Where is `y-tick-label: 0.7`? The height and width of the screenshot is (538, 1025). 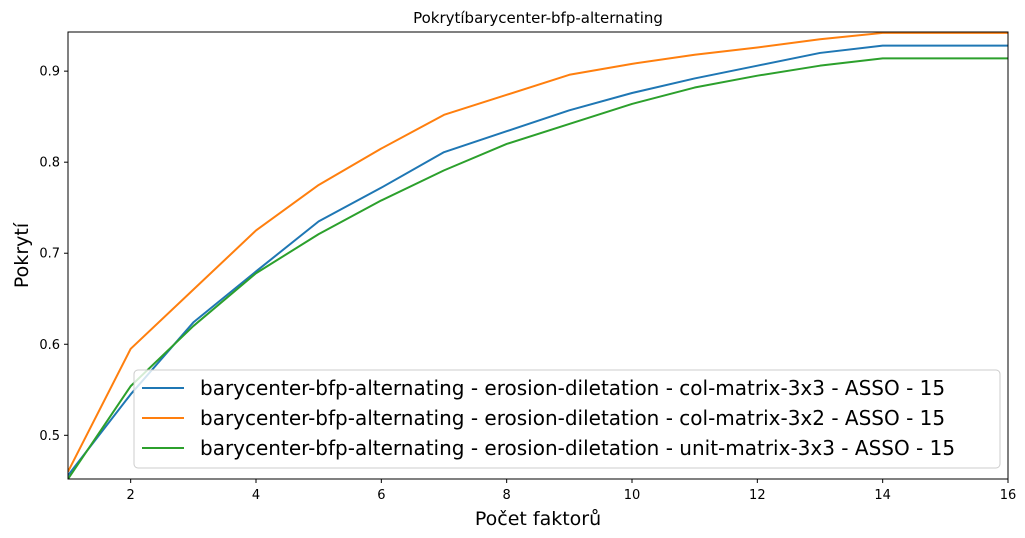 y-tick-label: 0.7 is located at coordinates (49, 254).